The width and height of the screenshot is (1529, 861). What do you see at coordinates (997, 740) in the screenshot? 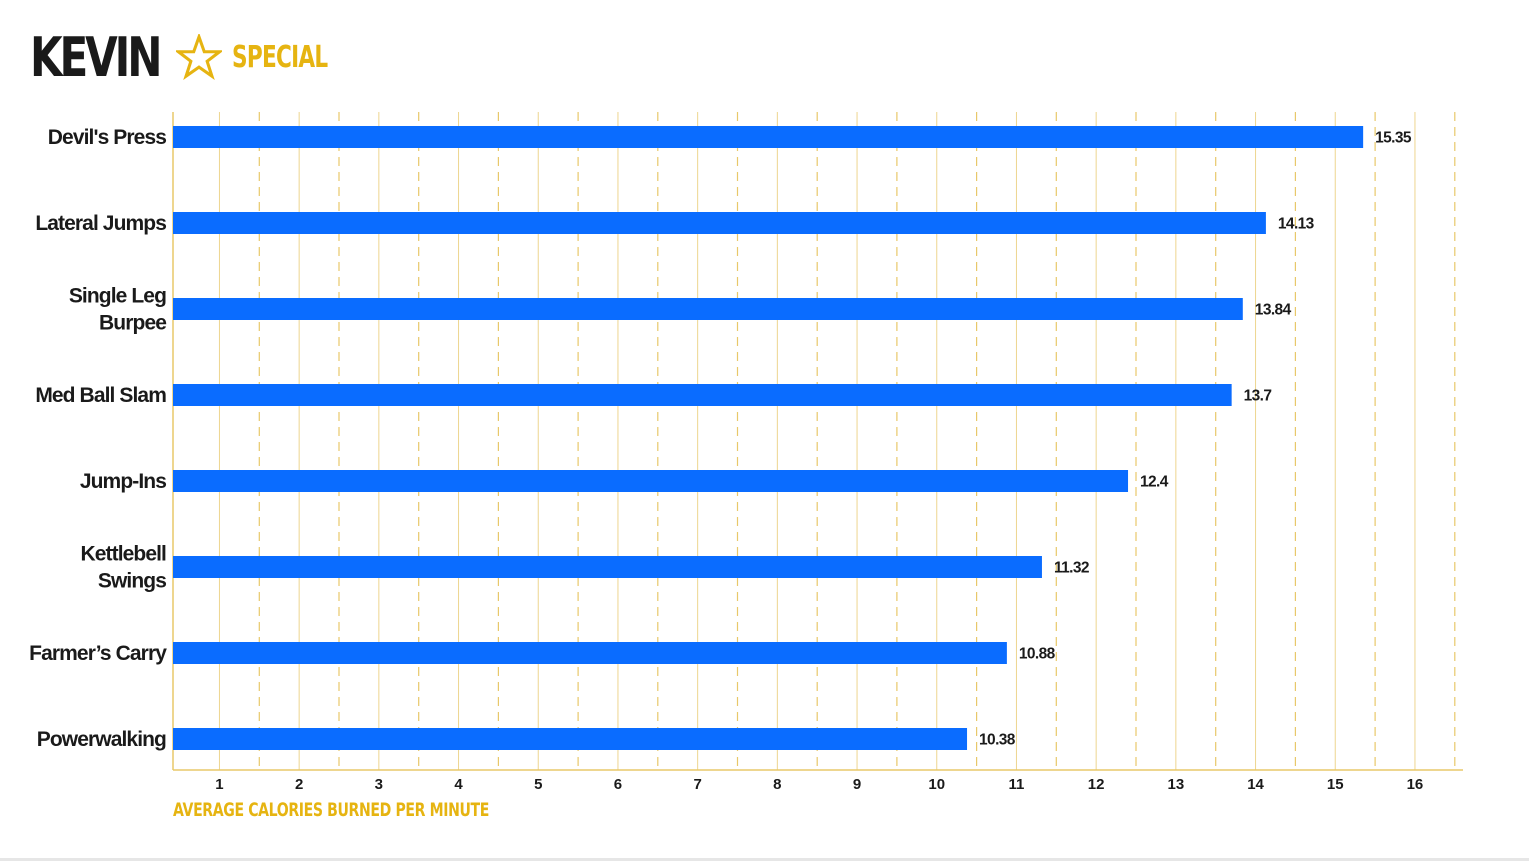
I see `data-label: 10.38` at bounding box center [997, 740].